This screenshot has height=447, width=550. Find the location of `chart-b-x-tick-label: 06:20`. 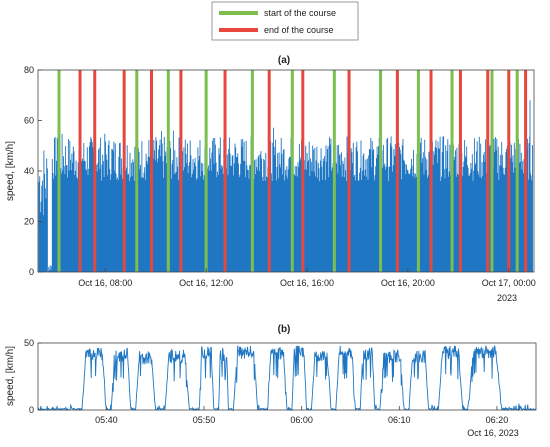

chart-b-x-tick-label: 06:20 is located at coordinates (497, 420).